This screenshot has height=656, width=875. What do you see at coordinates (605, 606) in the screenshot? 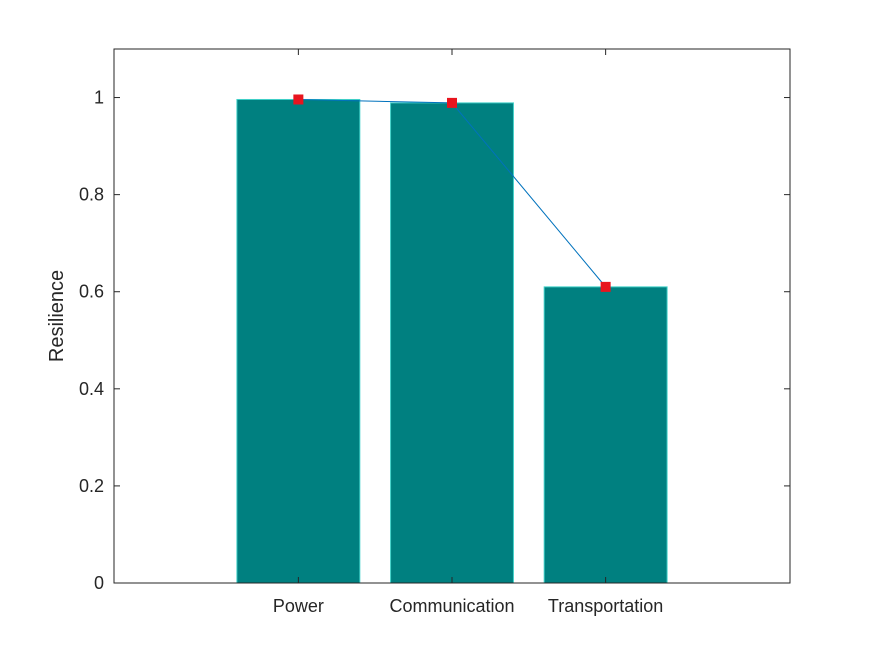
I see `x-tick-label-transportation: Transportation` at bounding box center [605, 606].